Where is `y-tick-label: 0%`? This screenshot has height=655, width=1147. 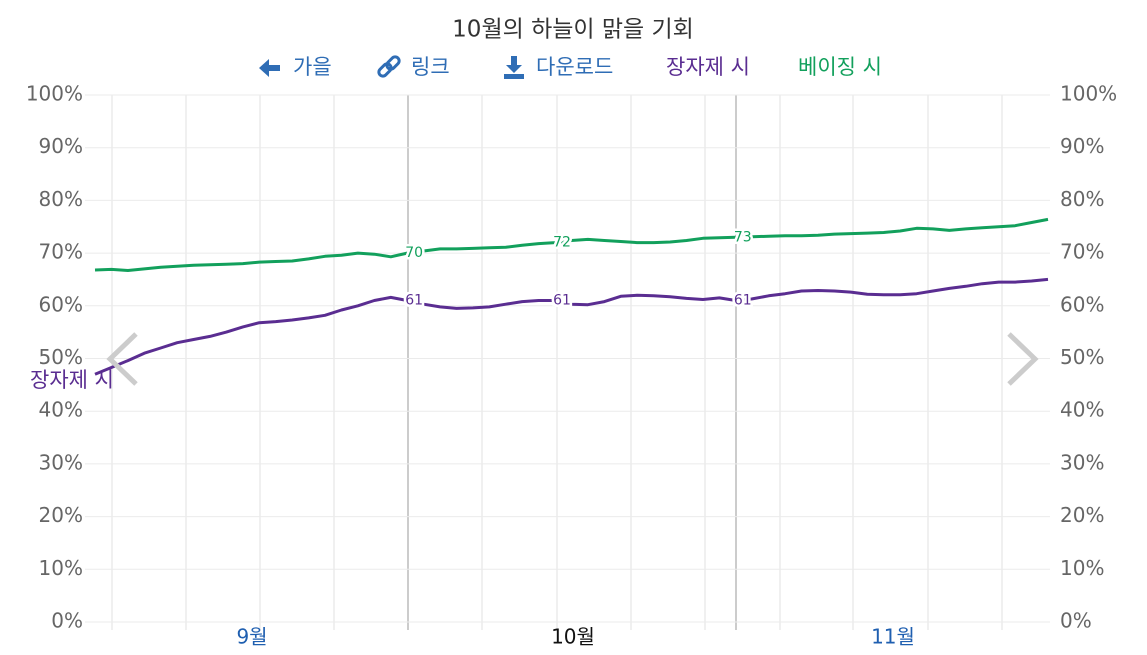
y-tick-label: 0% is located at coordinates (67, 621).